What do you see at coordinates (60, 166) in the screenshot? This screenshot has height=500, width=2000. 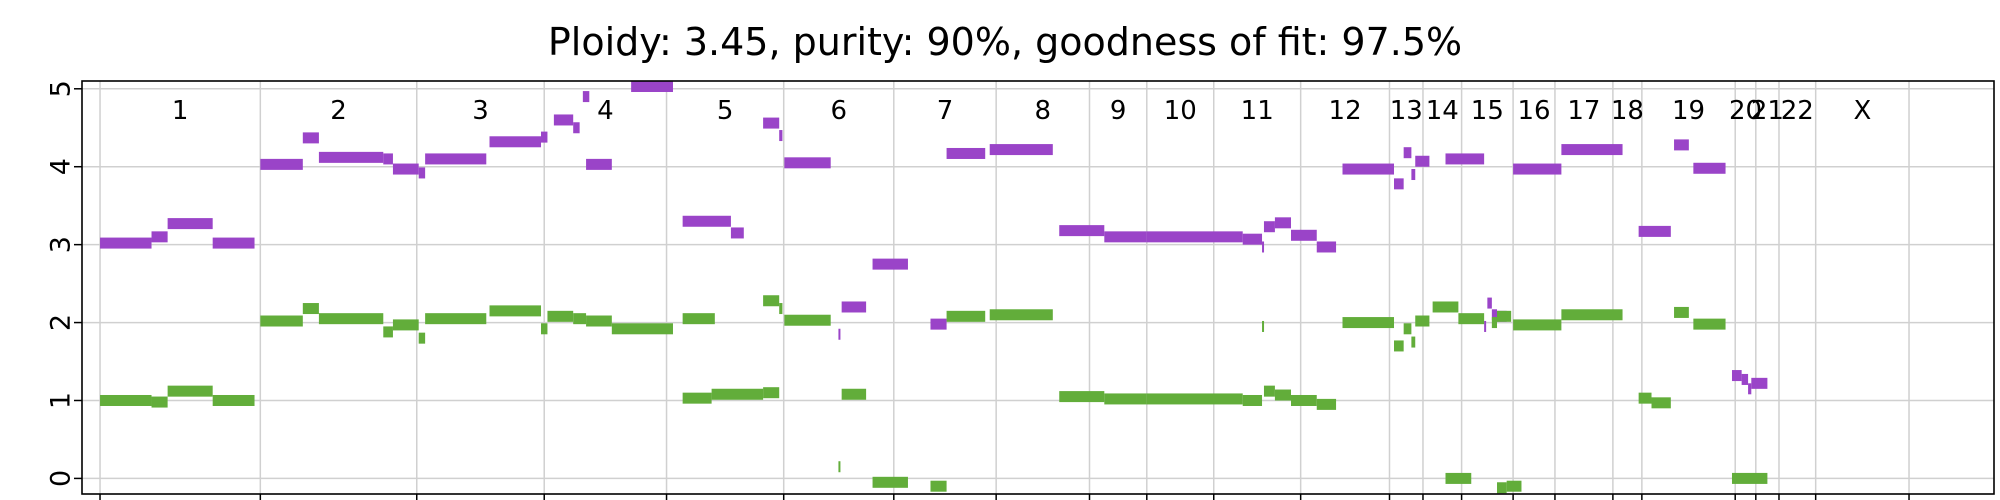 I see `y-tick-label: 4` at bounding box center [60, 166].